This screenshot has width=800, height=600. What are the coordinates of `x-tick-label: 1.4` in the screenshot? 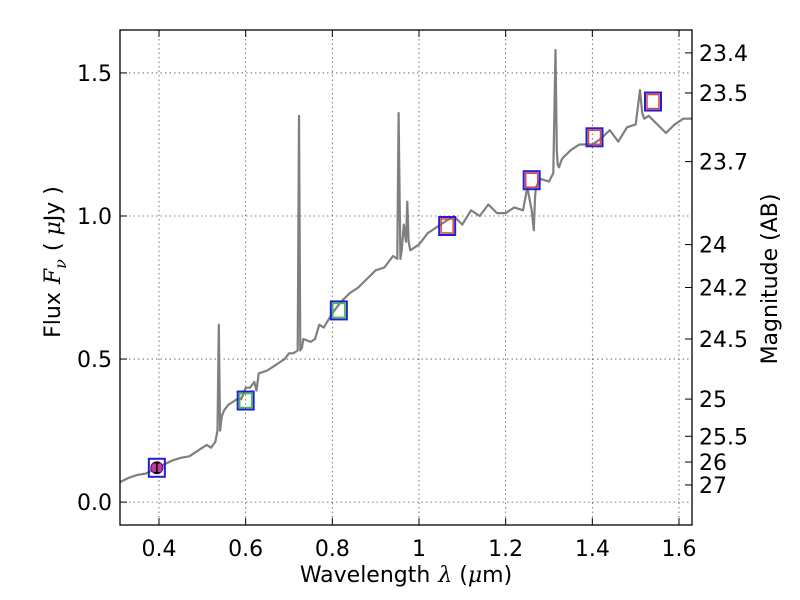 It's located at (592, 549).